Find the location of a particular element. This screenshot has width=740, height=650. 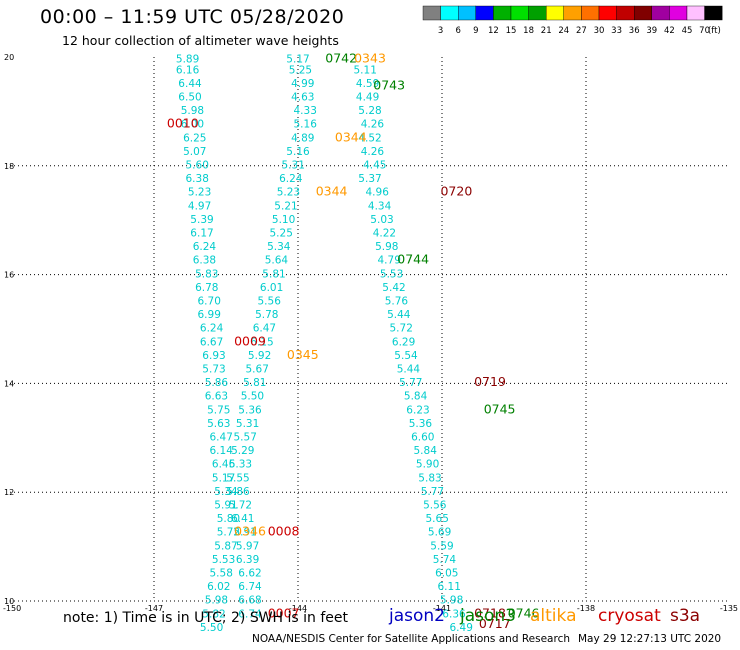

swh-value: 6.05 is located at coordinates (446, 574).